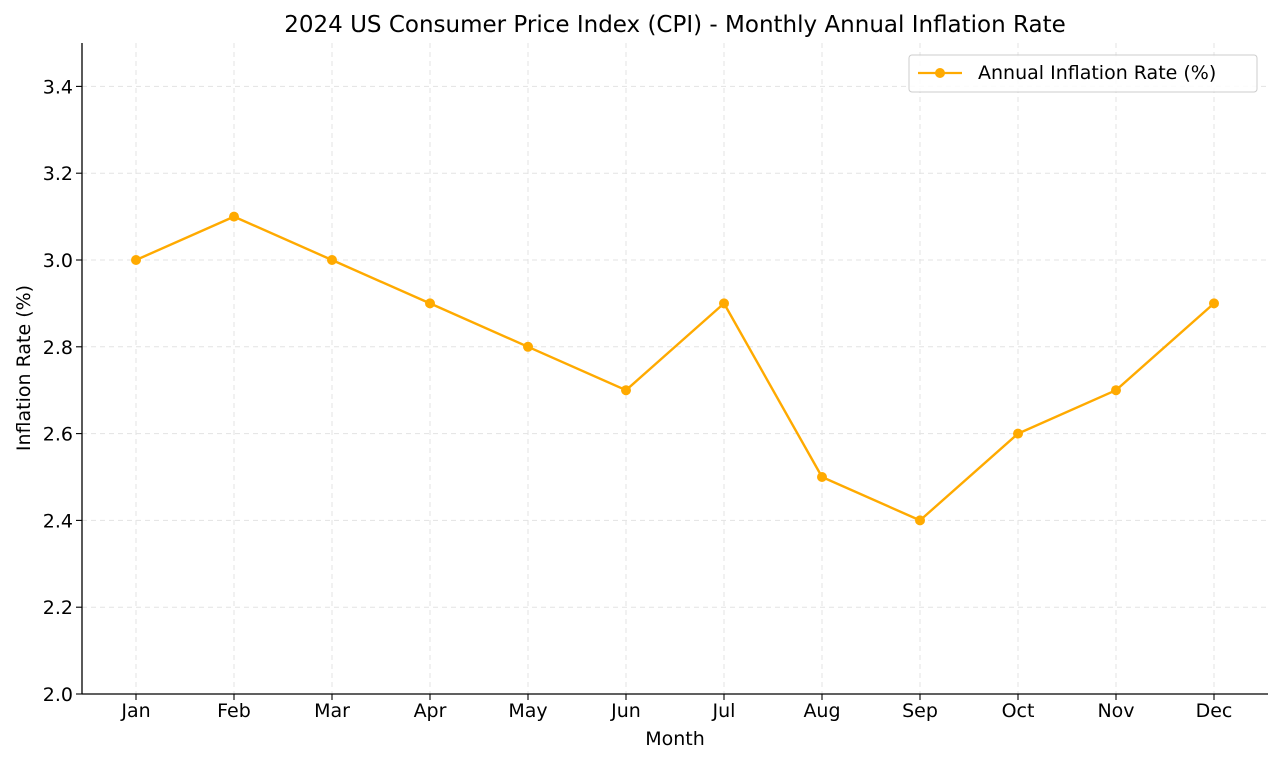 The width and height of the screenshot is (1280, 763). Describe the element at coordinates (58, 261) in the screenshot. I see `y-tick-label: 3.0` at that location.